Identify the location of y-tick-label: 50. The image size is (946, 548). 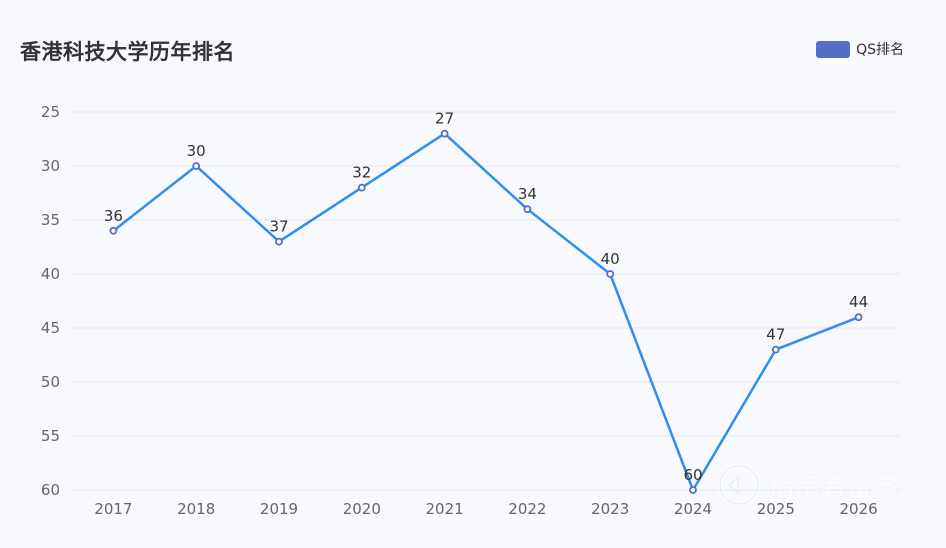
(50, 382).